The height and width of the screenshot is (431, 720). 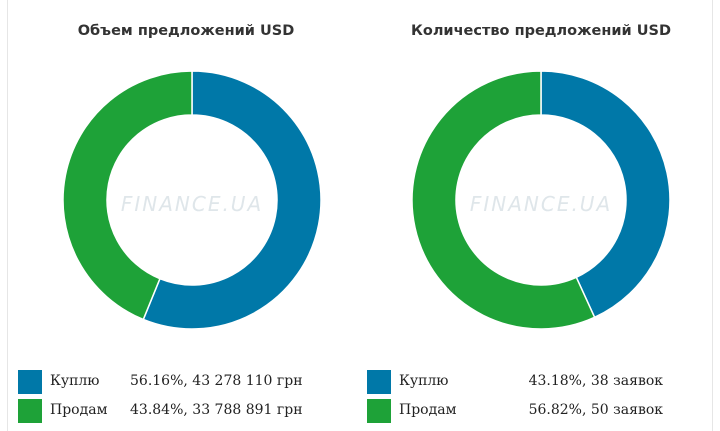 What do you see at coordinates (595, 410) in the screenshot?
I see `legend-value-sell: 56.82%, 50 заявок` at bounding box center [595, 410].